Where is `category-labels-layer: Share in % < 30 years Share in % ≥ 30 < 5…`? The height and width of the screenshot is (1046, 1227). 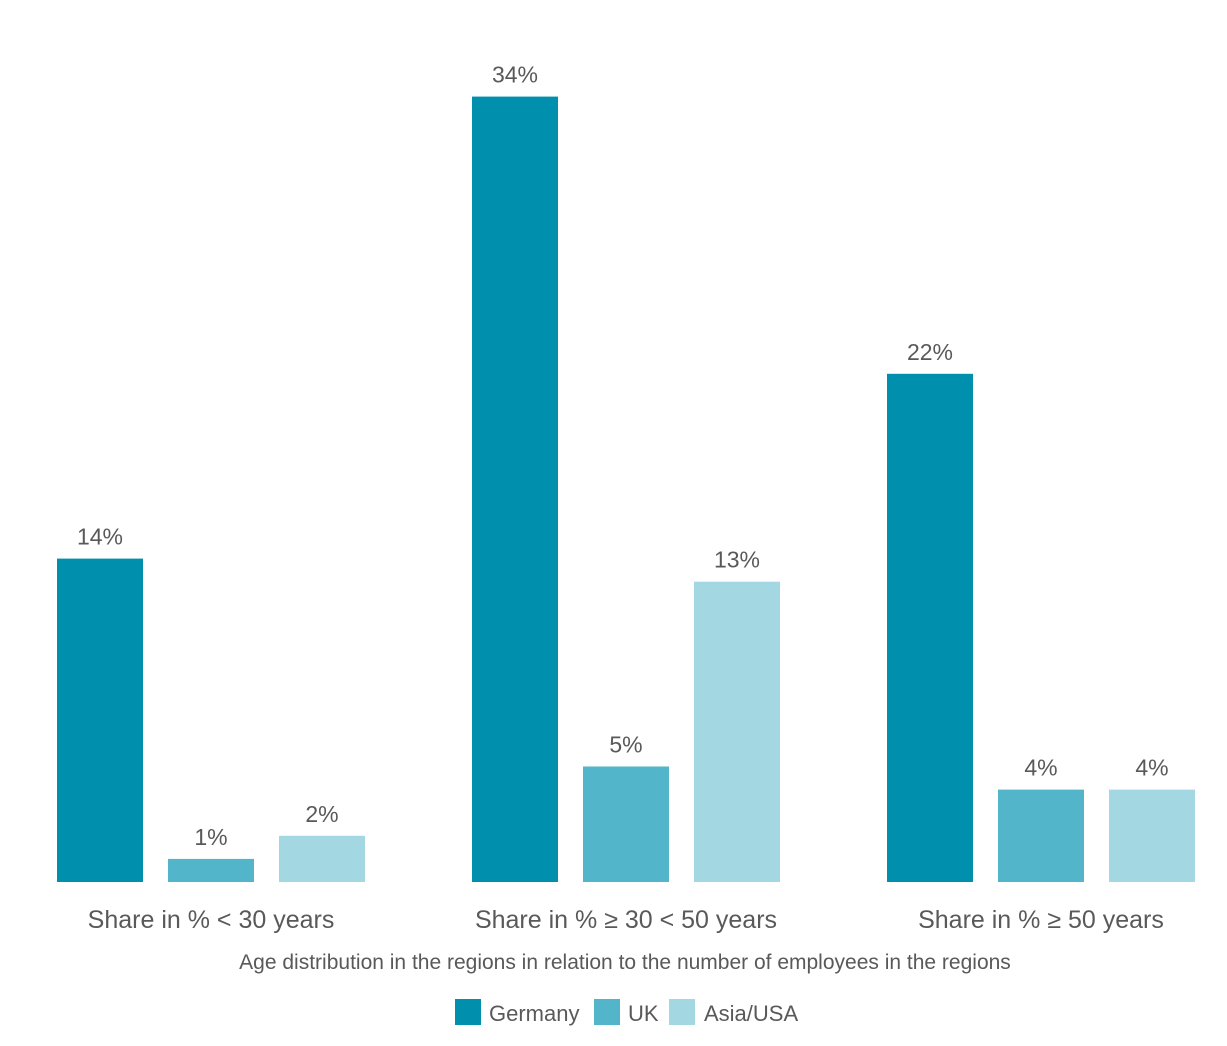 category-labels-layer: Share in % < 30 years Share in % ≥ 30 < 5… is located at coordinates (626, 920).